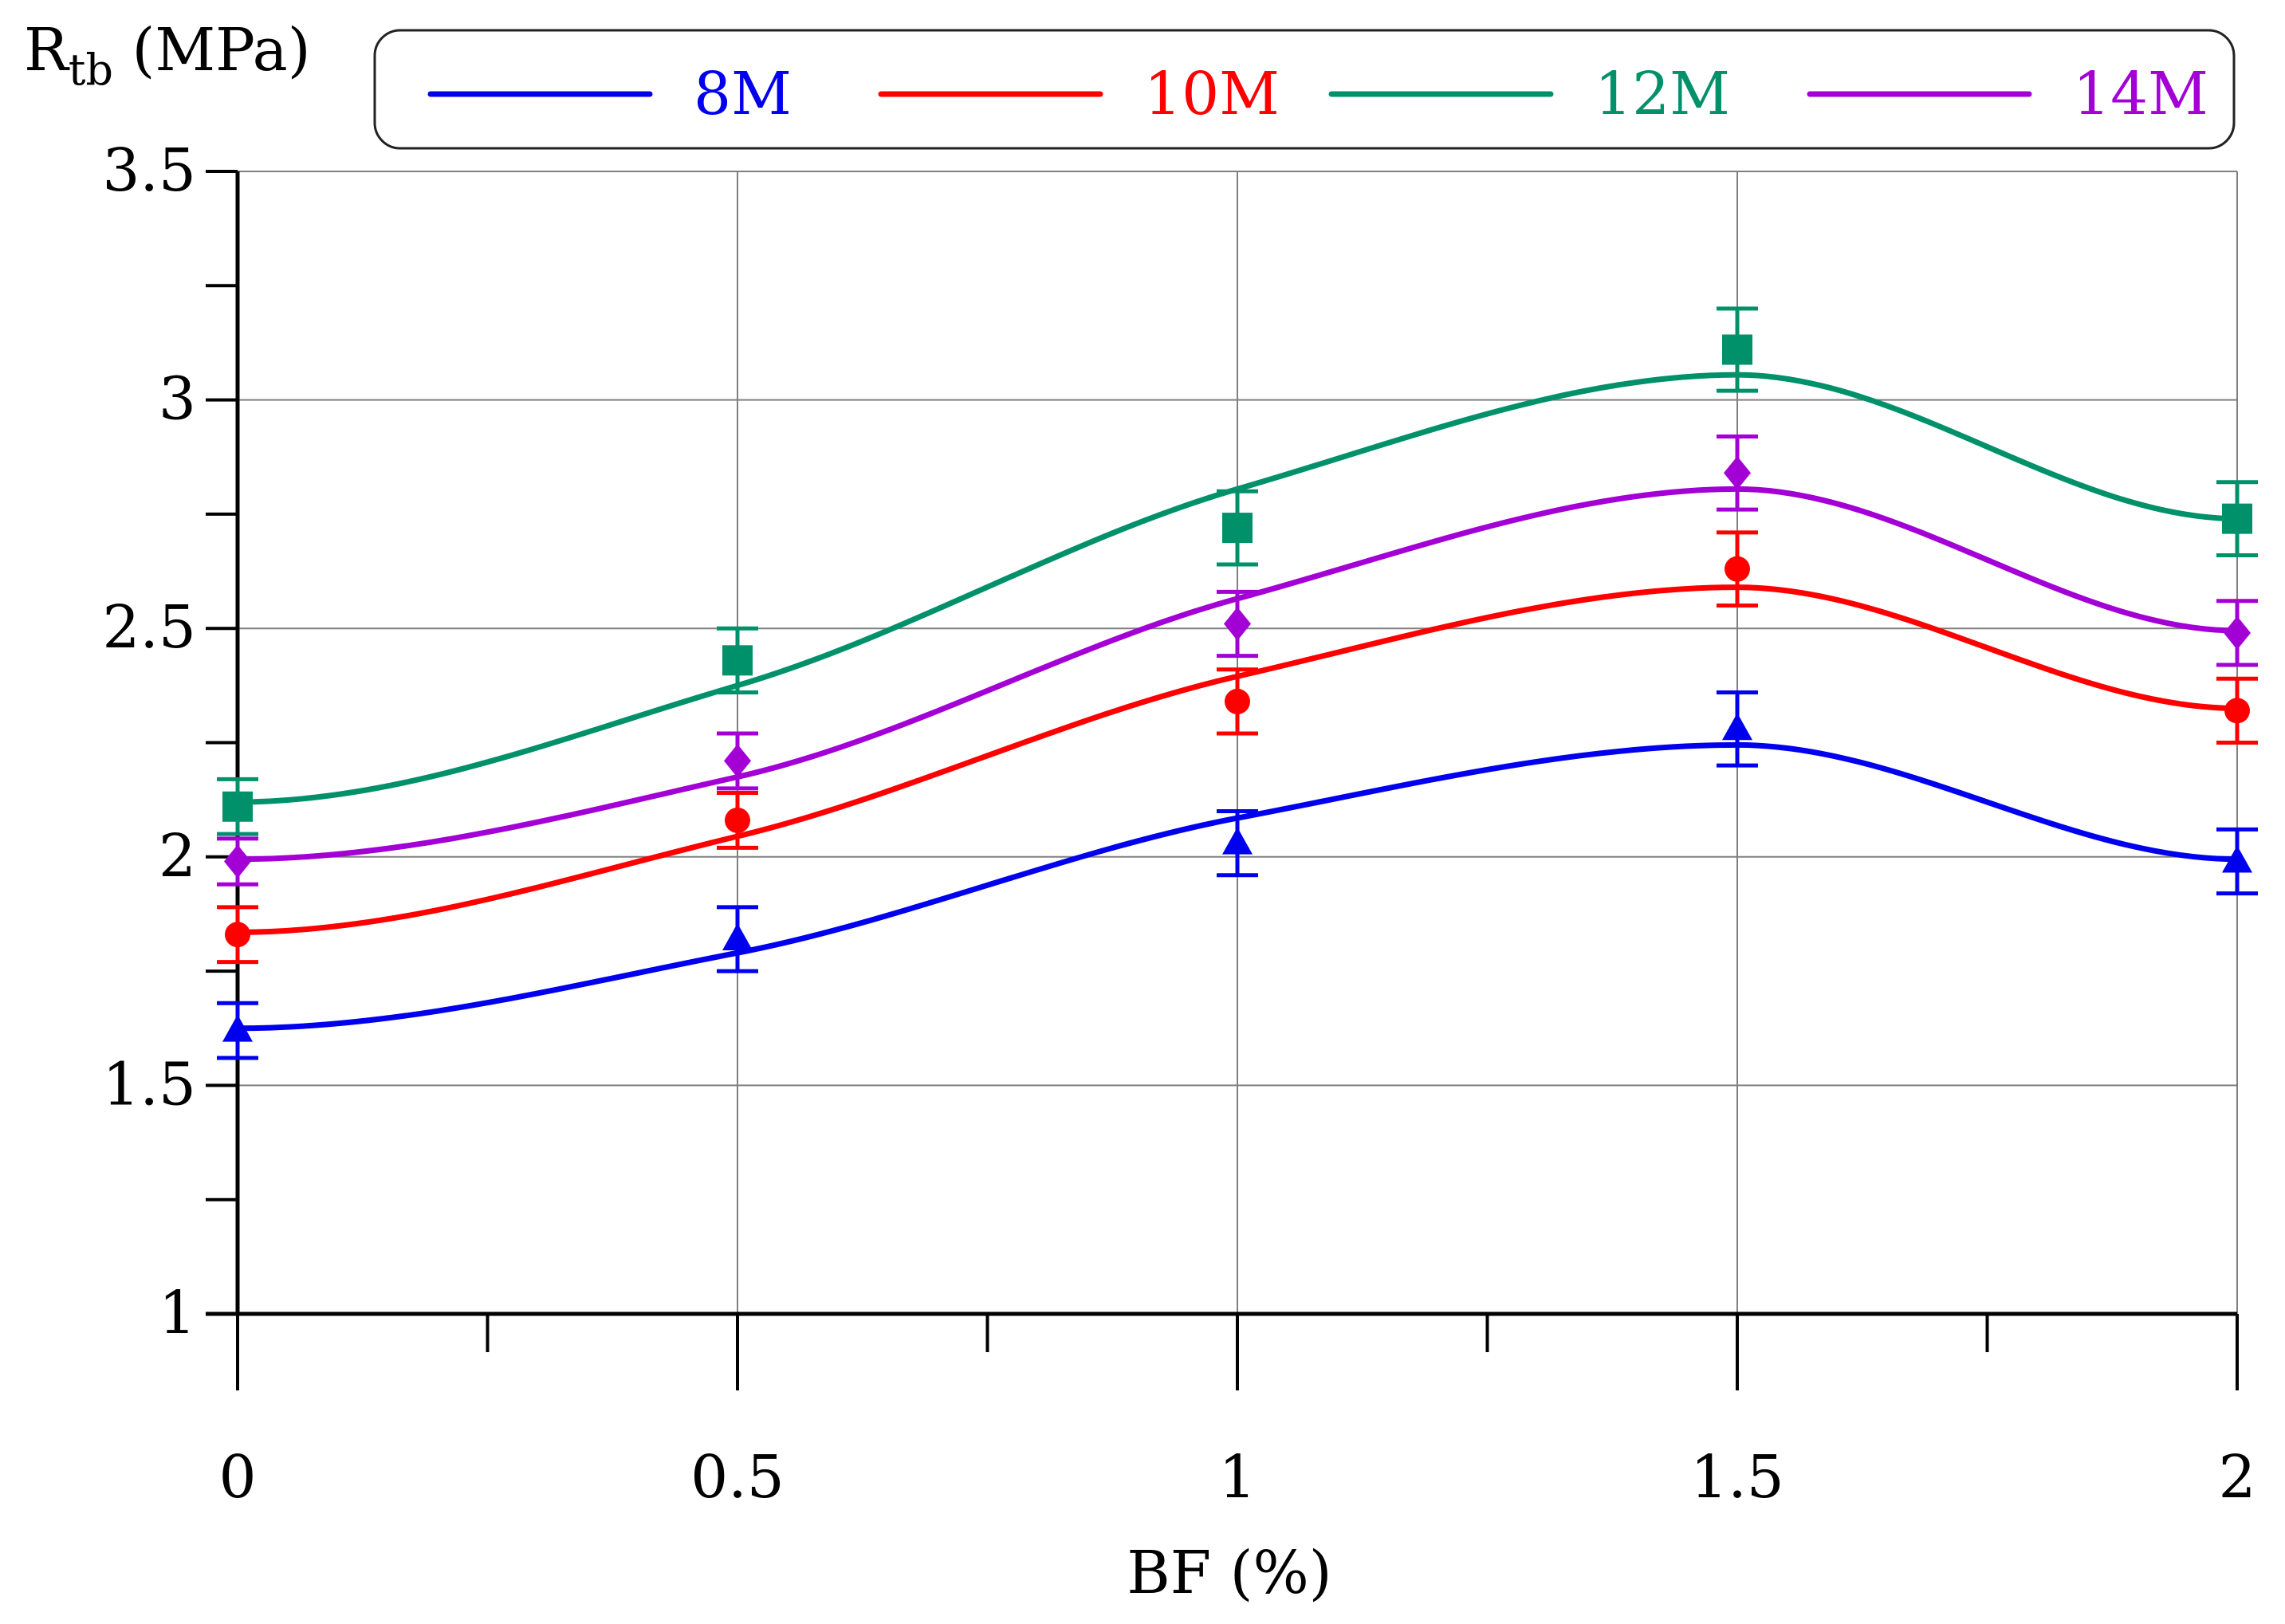 The width and height of the screenshot is (2285, 1624). What do you see at coordinates (1237, 1478) in the screenshot?
I see `x-tick-label: 1` at bounding box center [1237, 1478].